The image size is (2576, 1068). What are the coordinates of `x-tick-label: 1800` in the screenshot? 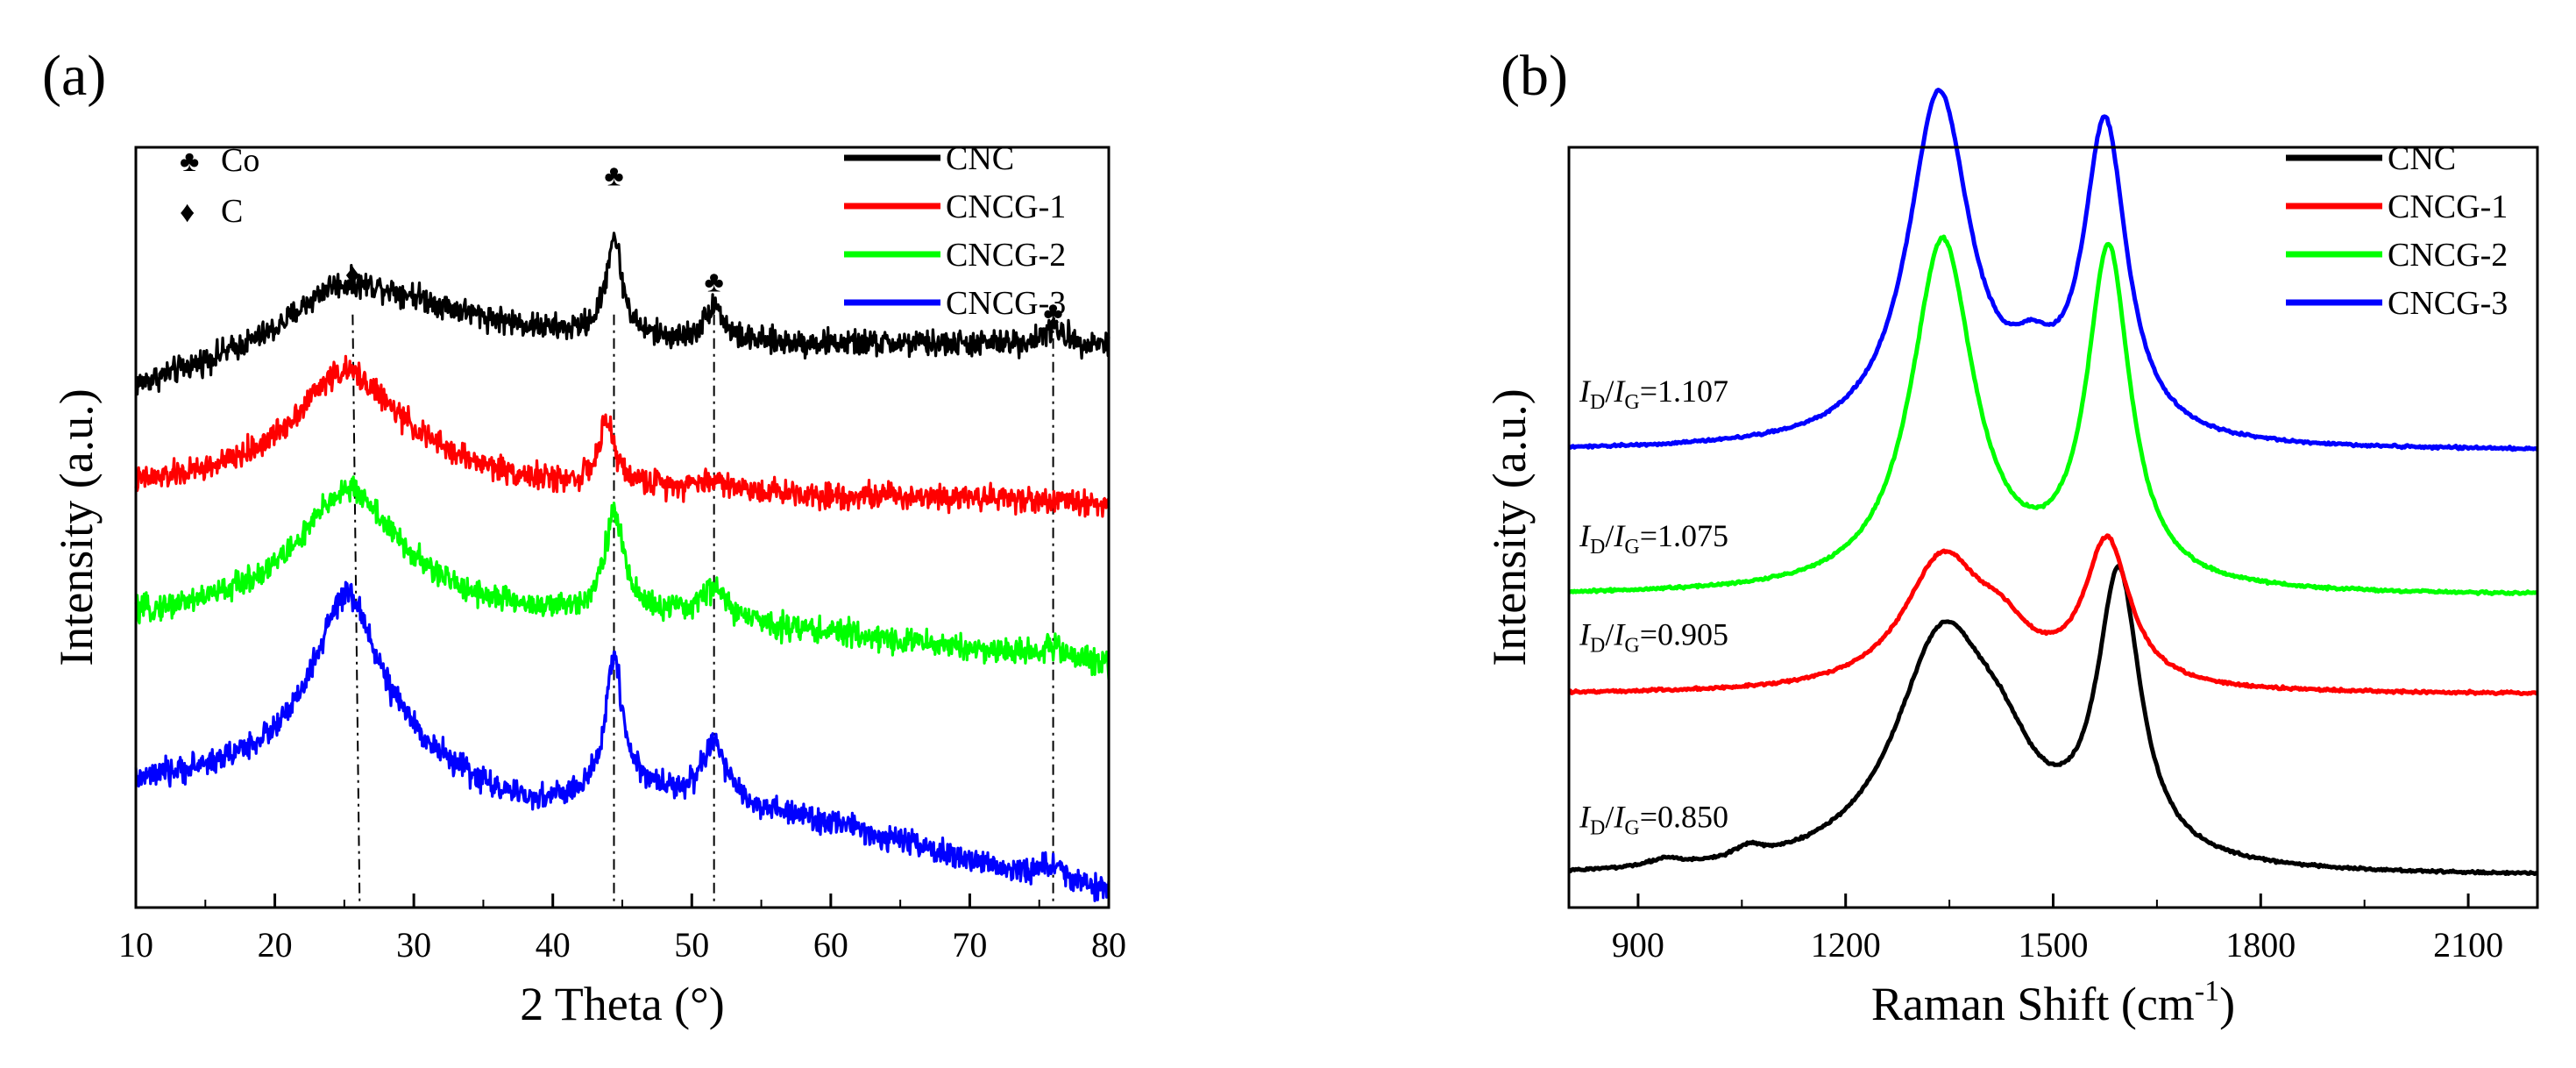 It's located at (2260, 945).